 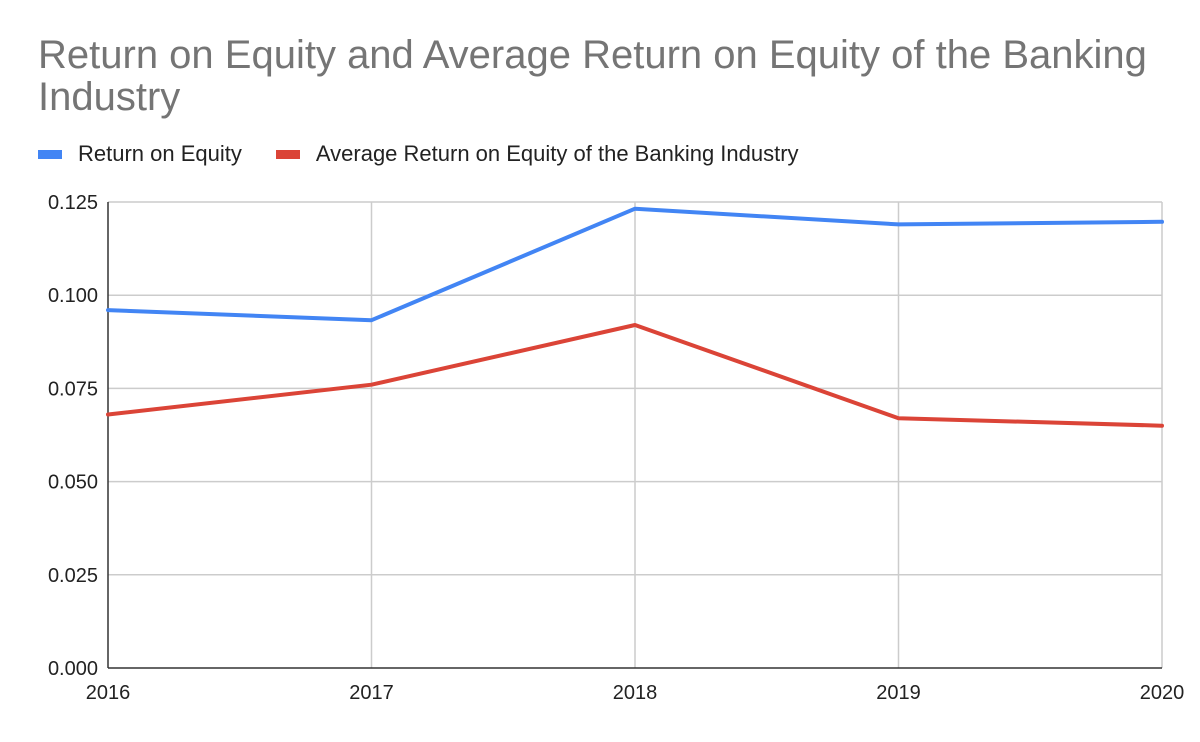 What do you see at coordinates (160, 153) in the screenshot?
I see `legend-label-return-on-equity: Return on Equity` at bounding box center [160, 153].